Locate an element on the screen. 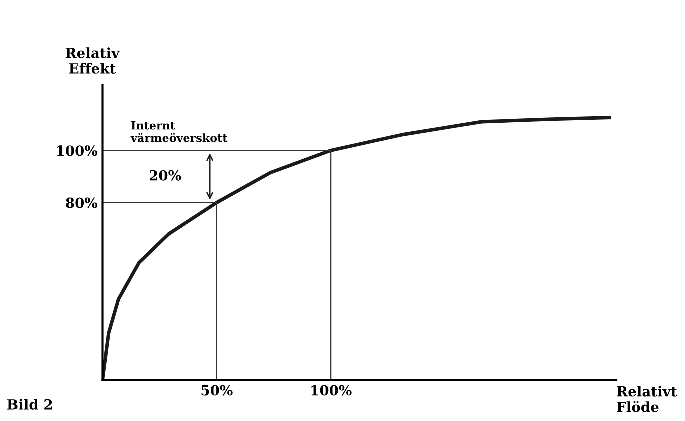 The image size is (685, 421). annotation: Internt värmeöverskott is located at coordinates (179, 132).